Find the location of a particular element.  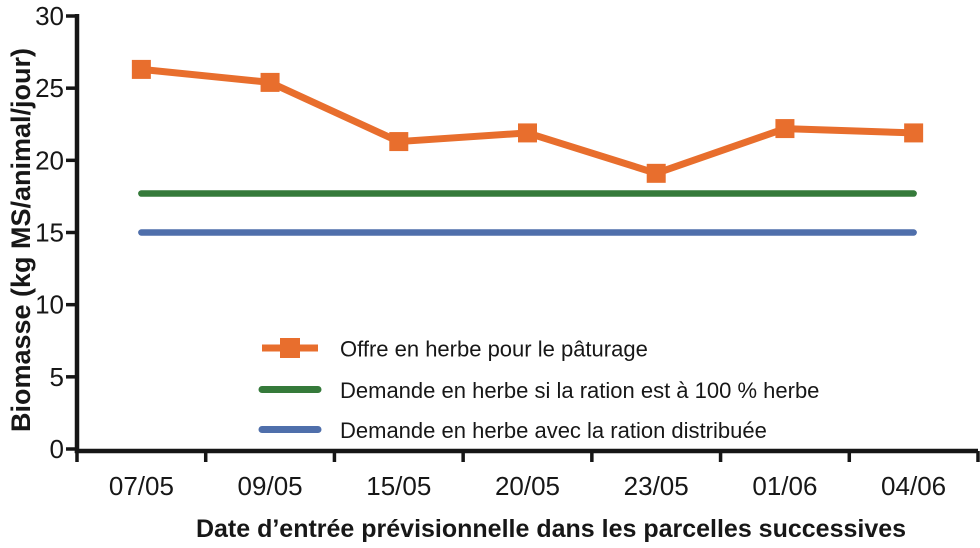

y-axis-title: Biomasse (kg MS/animal/jour) is located at coordinates (21, 240).